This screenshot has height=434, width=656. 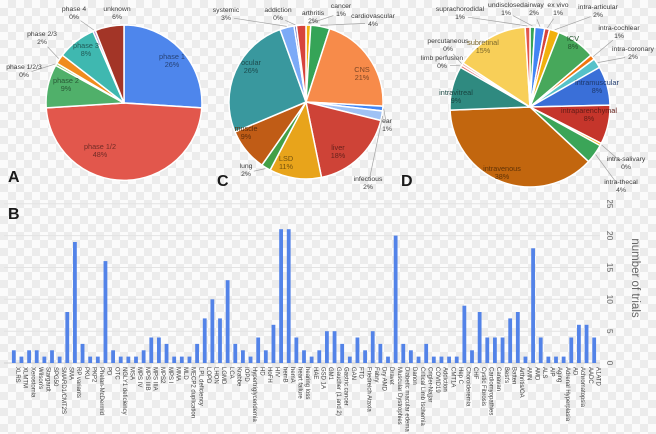 I want to click on bar-label-mps2: MPS2, so click(x=162, y=375).